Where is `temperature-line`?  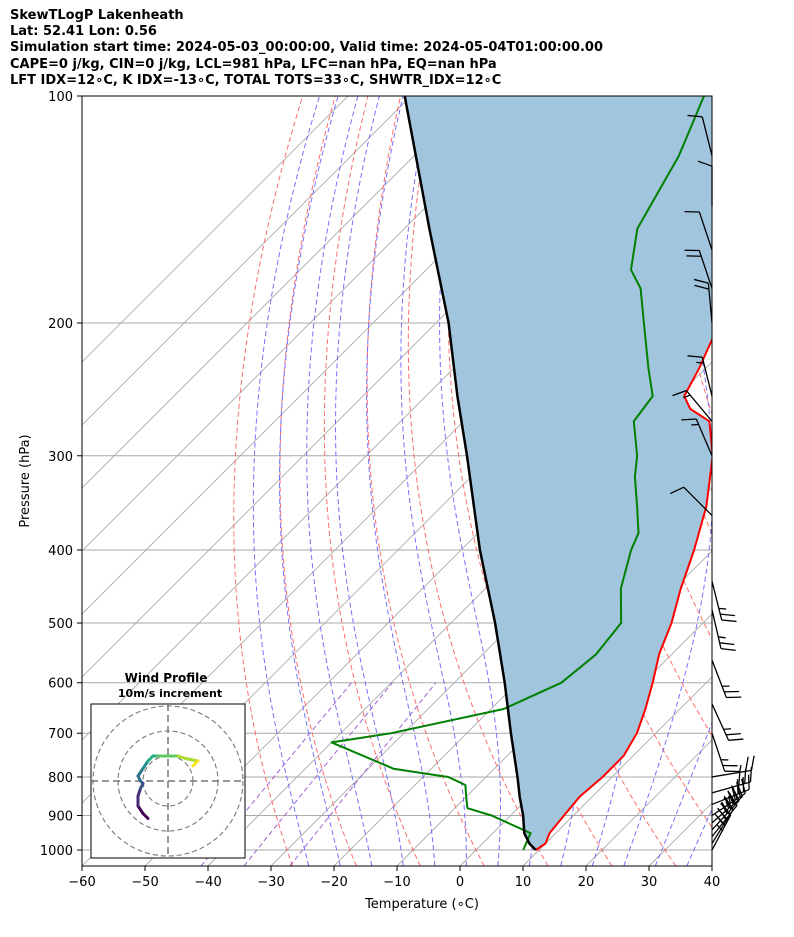
temperature-line is located at coordinates (623, 594).